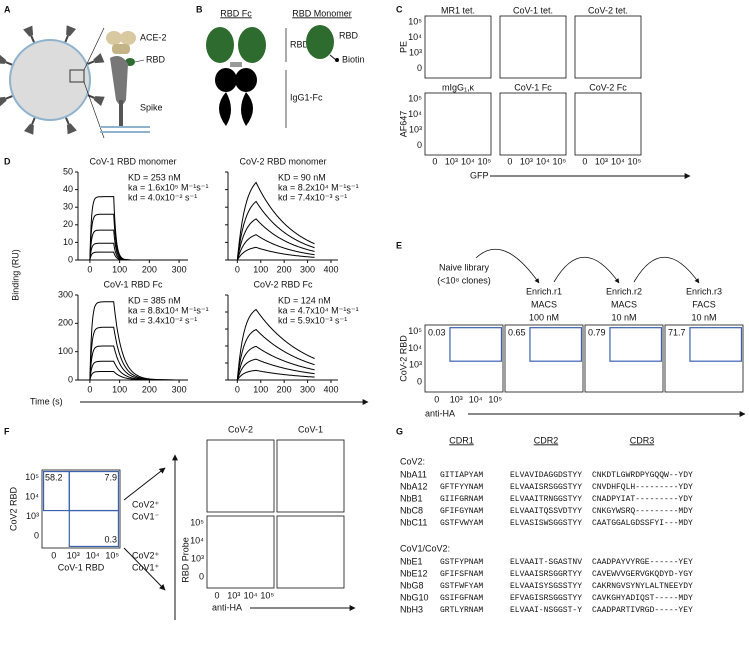  I want to click on clone-name: NbH3, so click(411, 609).